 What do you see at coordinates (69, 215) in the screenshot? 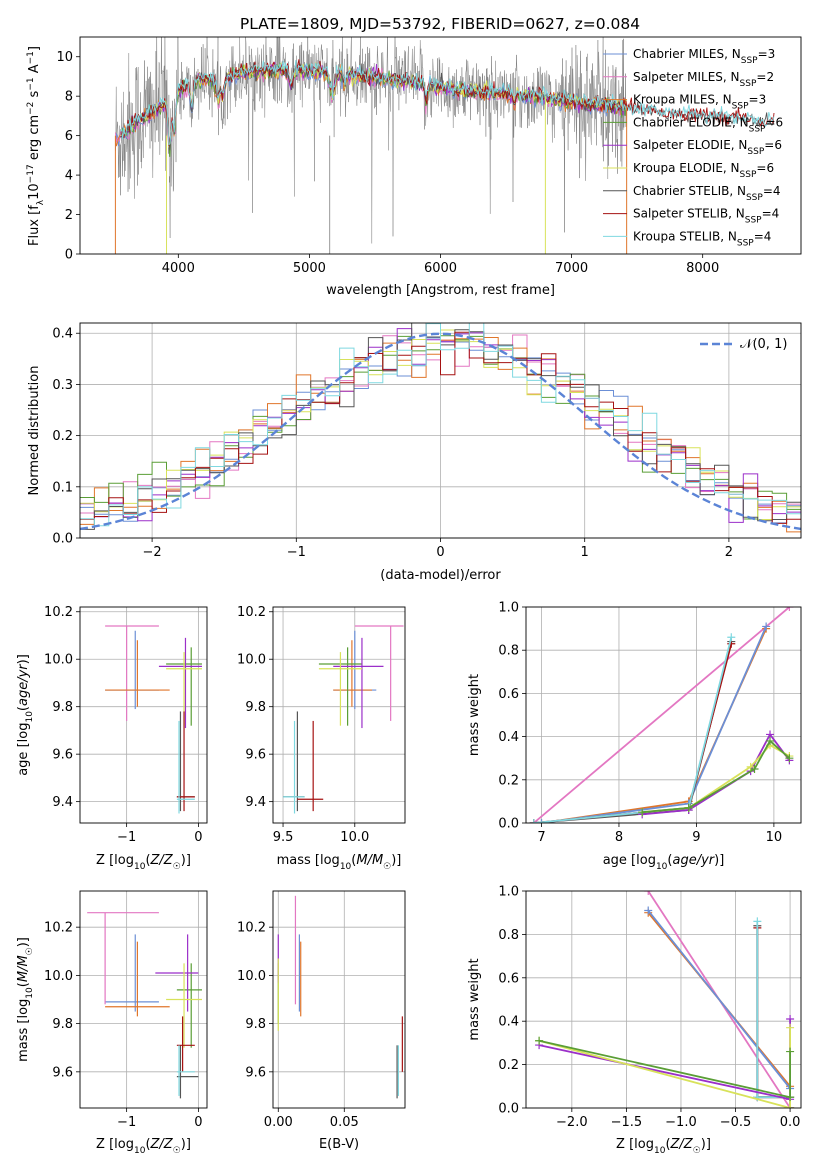
I see `y-tick-label: 2` at bounding box center [69, 215].